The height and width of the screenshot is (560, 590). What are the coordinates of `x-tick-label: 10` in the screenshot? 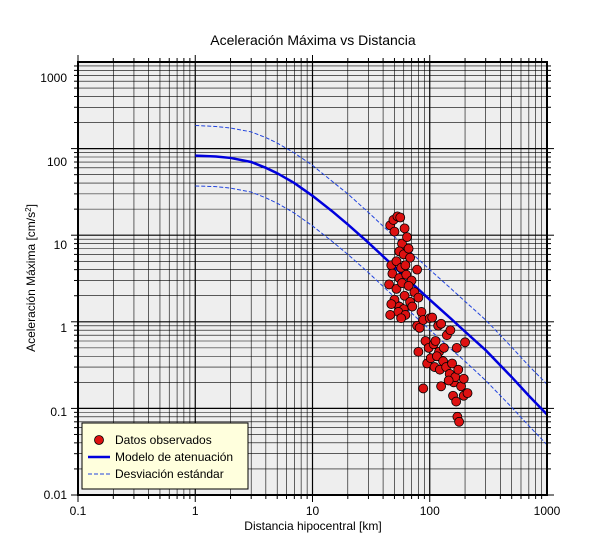 It's located at (313, 511).